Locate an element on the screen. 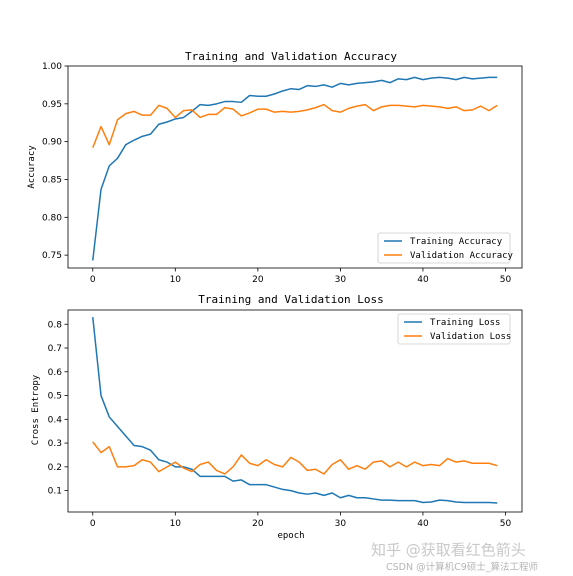  accuracy-y-tick-label: 0.85 is located at coordinates (52, 180).